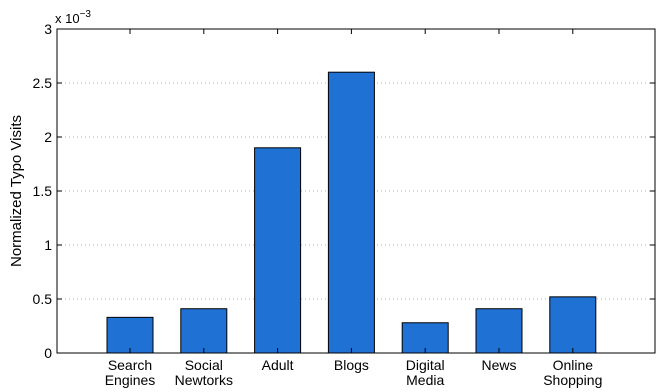 This screenshot has height=392, width=663. I want to click on x-tick-label: Social Newtorks, so click(204, 372).